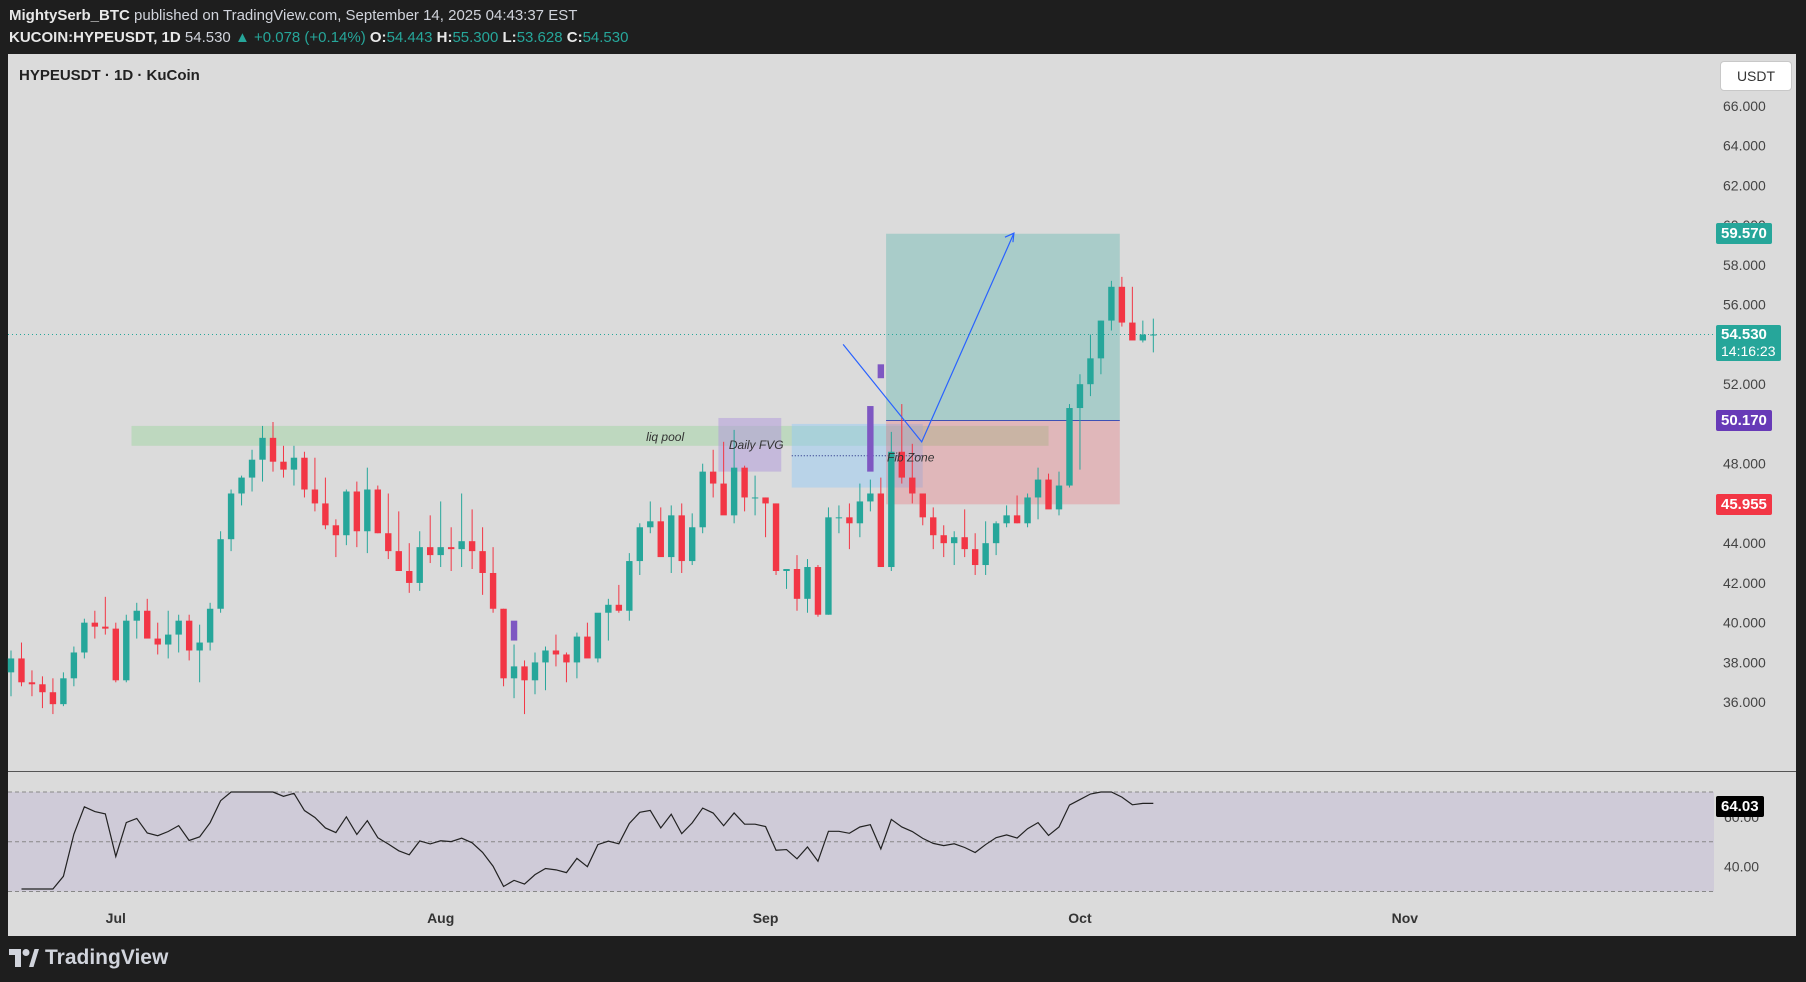  I want to click on price-tick-label: 38.000, so click(1744, 662).